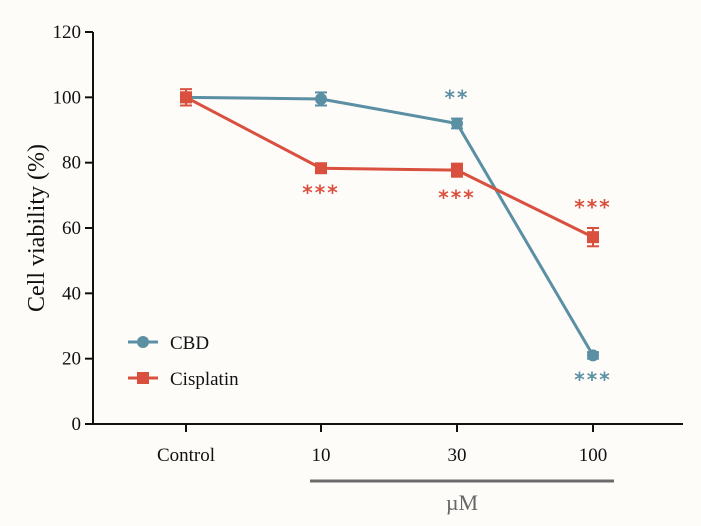  What do you see at coordinates (67, 97) in the screenshot?
I see `y-tick-label: 100` at bounding box center [67, 97].